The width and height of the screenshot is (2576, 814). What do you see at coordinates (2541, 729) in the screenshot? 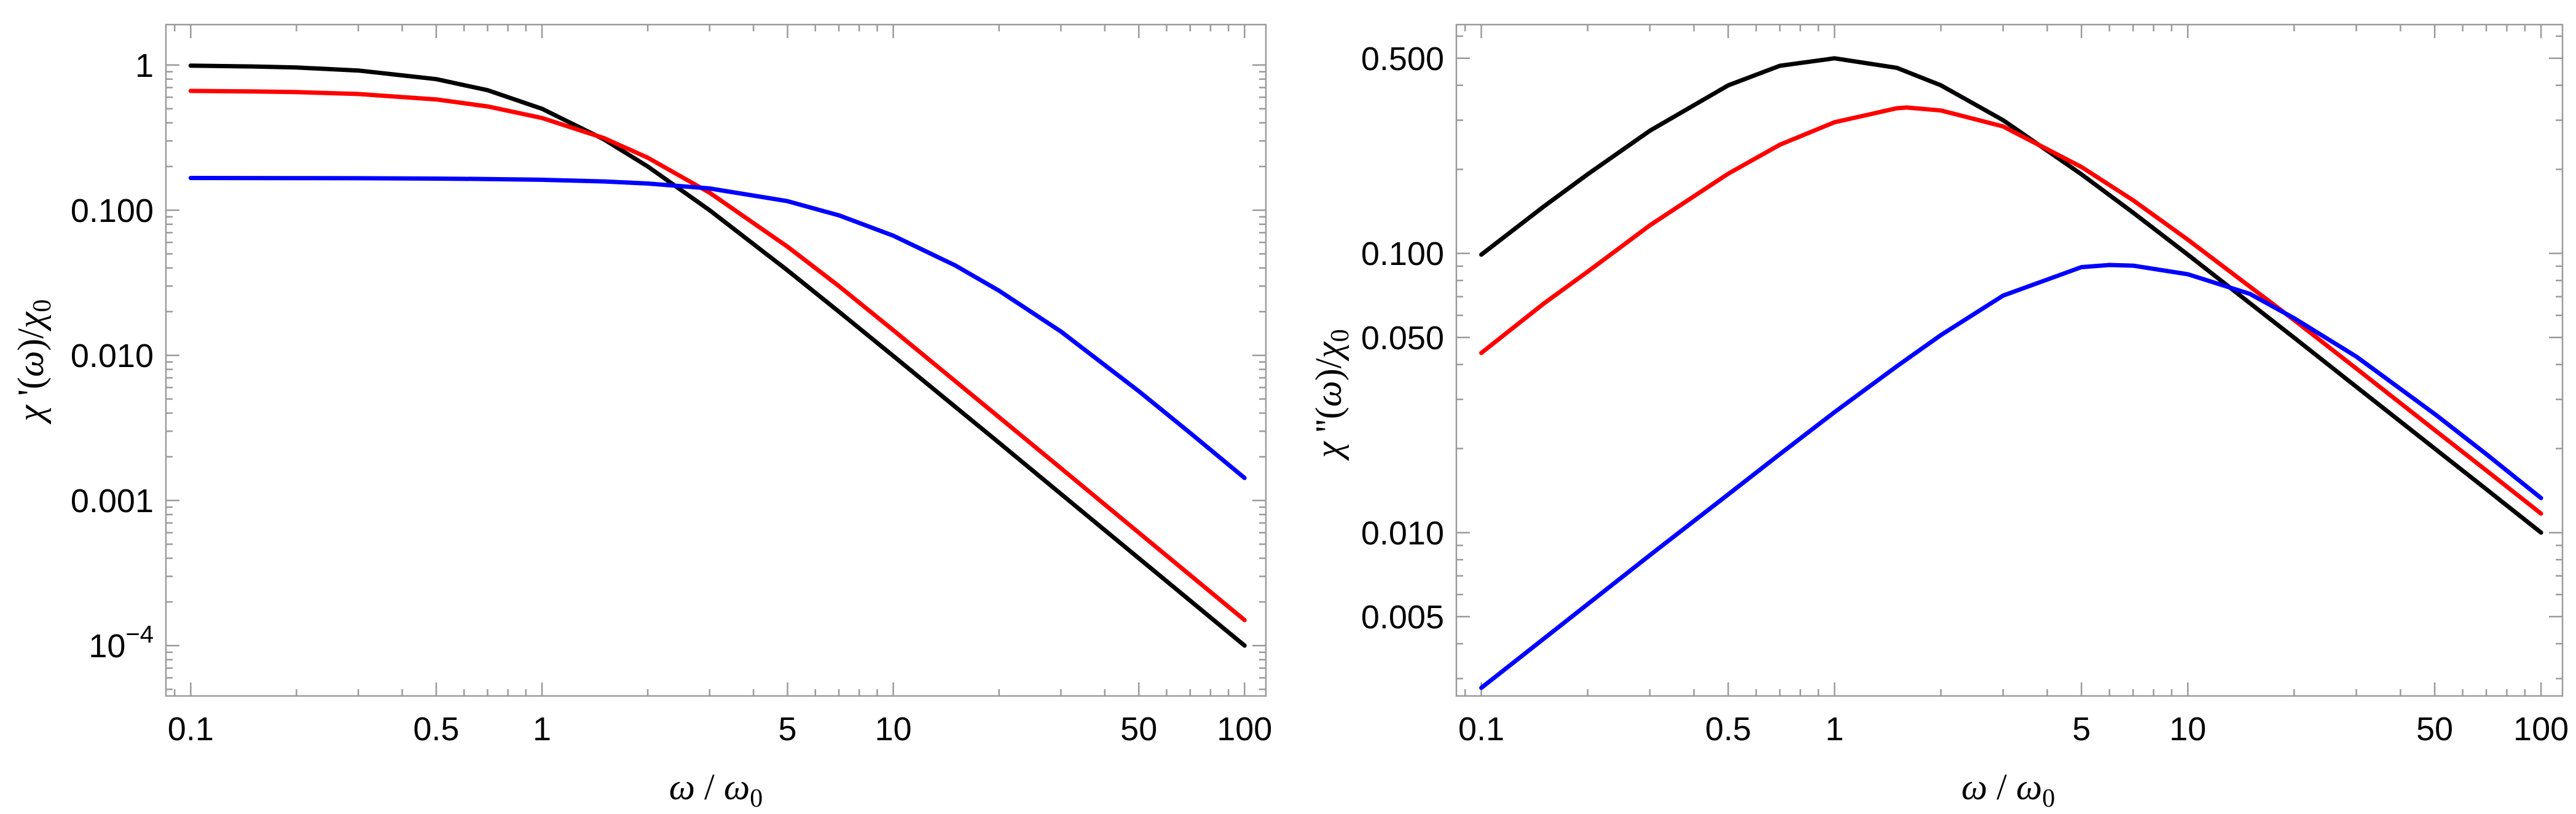
I see `right-x-tick-label: 100` at bounding box center [2541, 729].